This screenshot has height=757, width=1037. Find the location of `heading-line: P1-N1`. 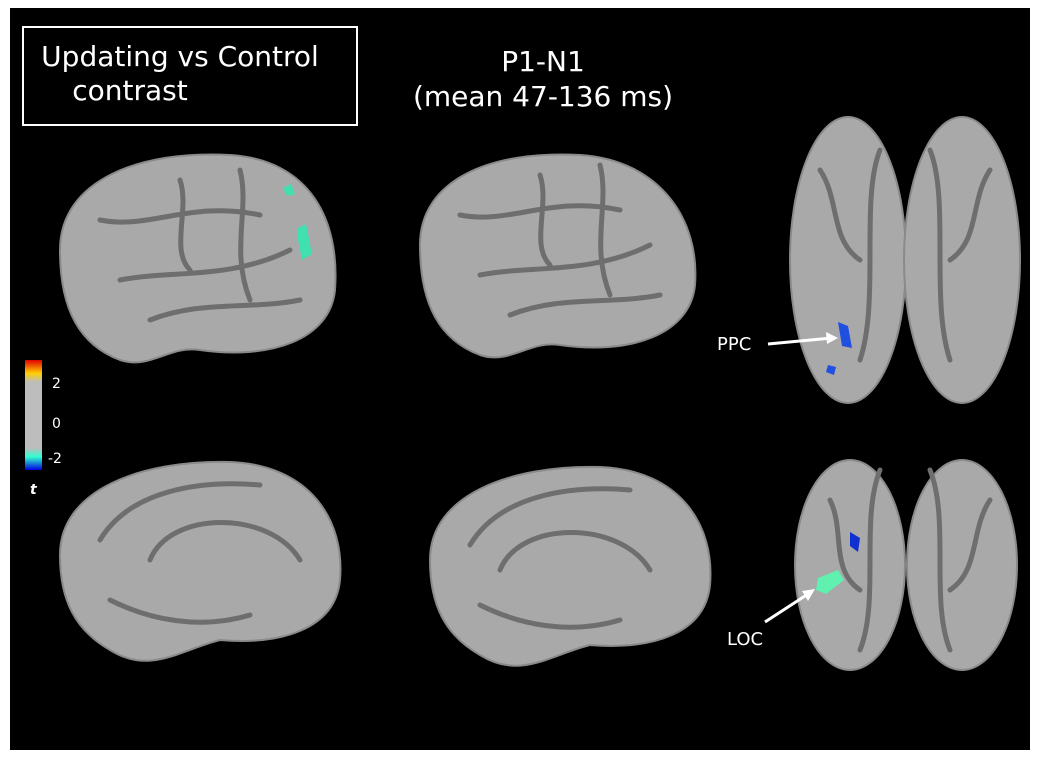

heading-line: P1-N1 is located at coordinates (543, 61).